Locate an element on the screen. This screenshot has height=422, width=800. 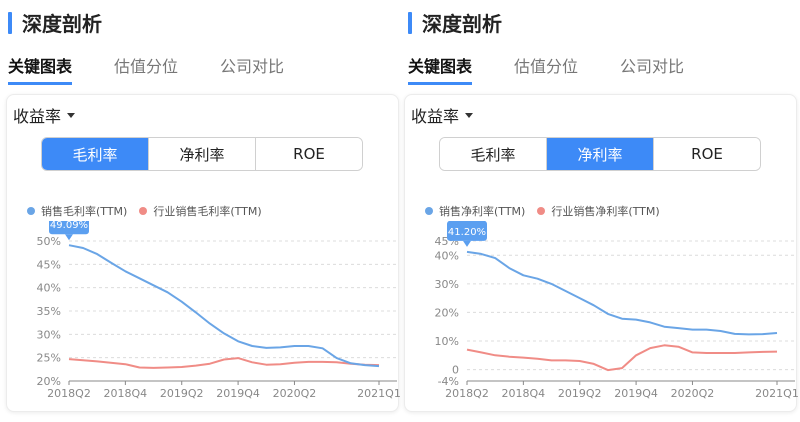
tooltip-label: 49.09% is located at coordinates (69, 226).